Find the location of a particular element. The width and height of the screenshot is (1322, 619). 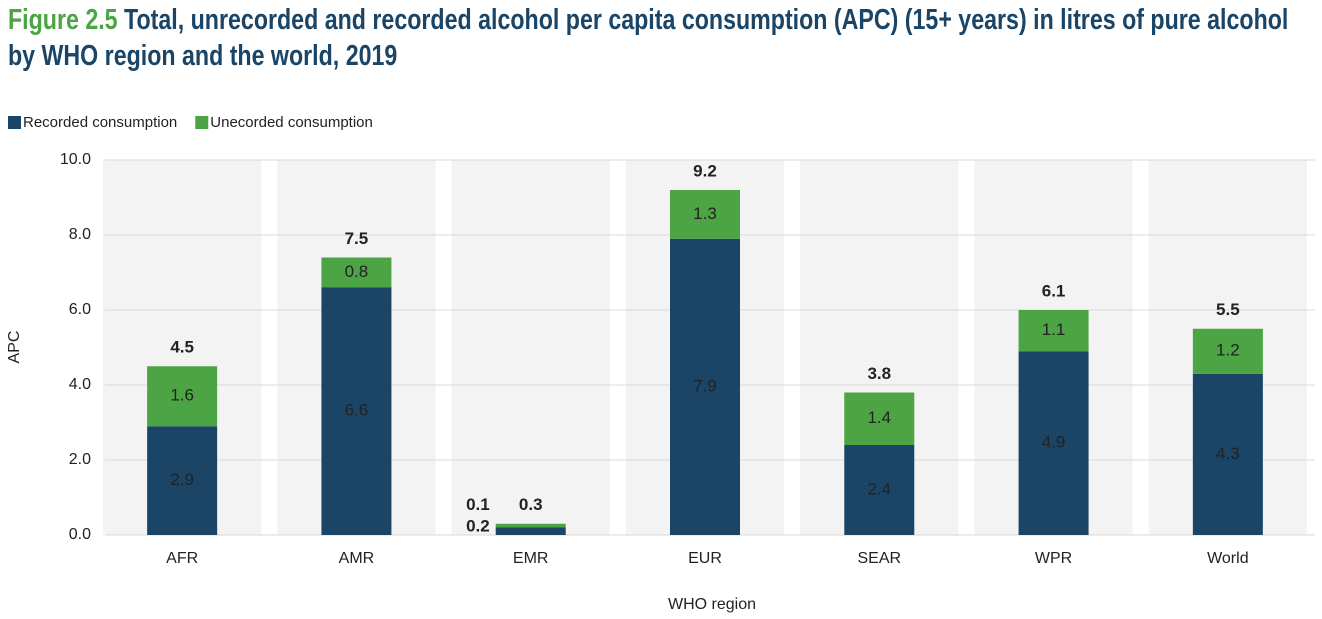

value-label: 4.9 is located at coordinates (1054, 442).